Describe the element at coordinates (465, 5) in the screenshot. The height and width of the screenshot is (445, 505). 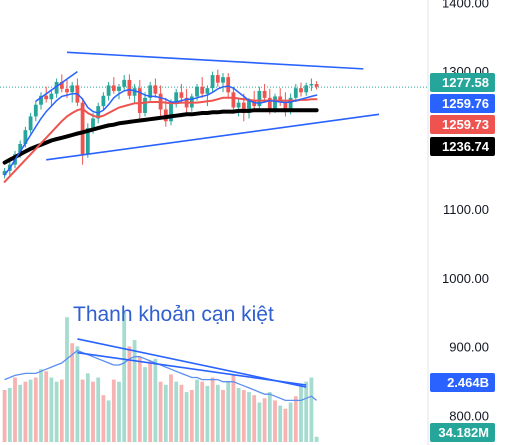
I see `price-tick-label: 1400.00` at that location.